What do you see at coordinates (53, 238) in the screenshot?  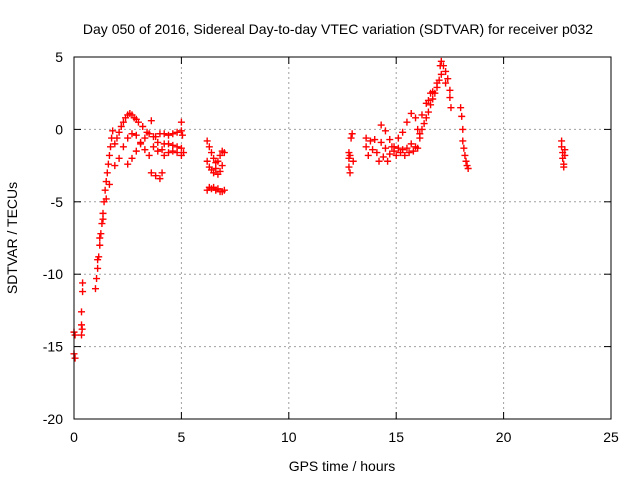 I see `y-tick-labels: -20 -15 -10 -5 0 5` at bounding box center [53, 238].